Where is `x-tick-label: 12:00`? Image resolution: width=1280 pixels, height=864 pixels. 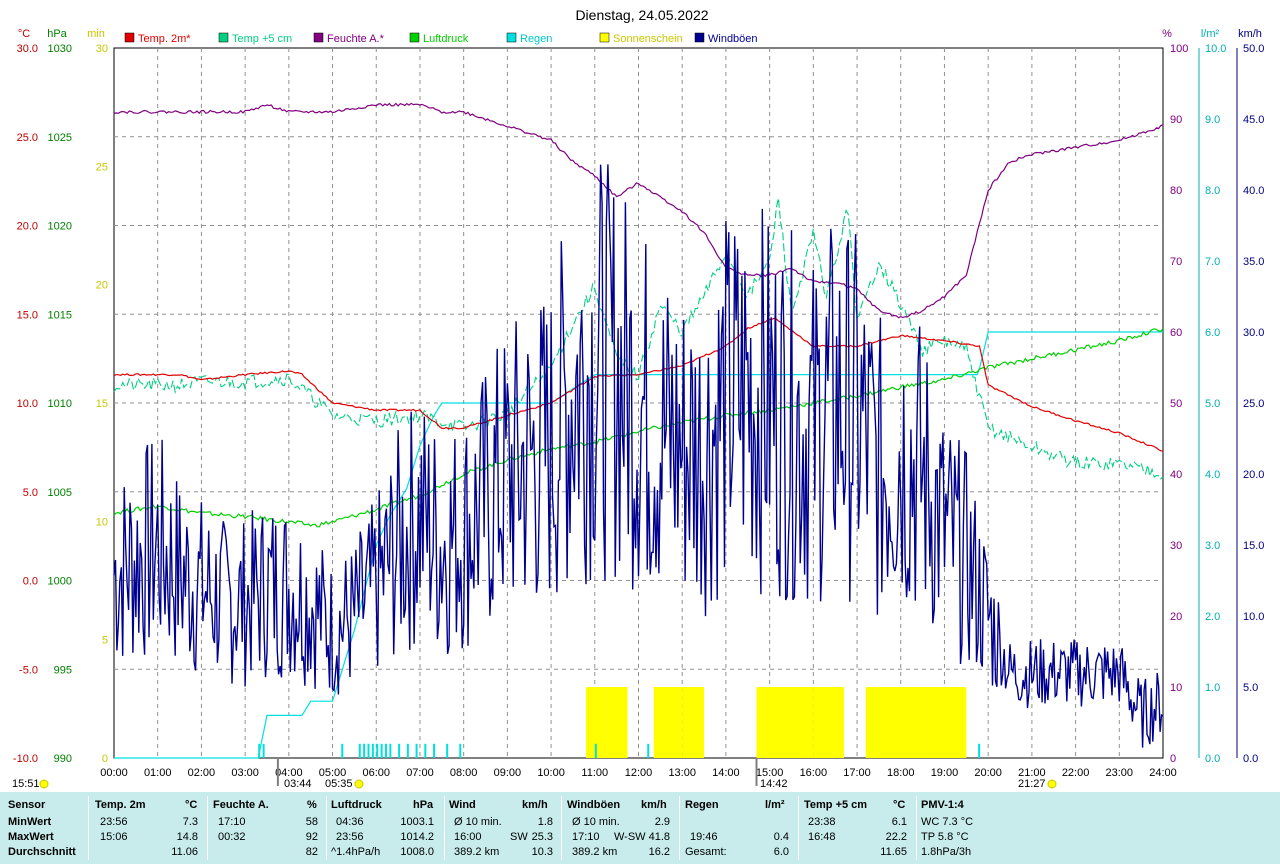
x-tick-label: 12:00 is located at coordinates (639, 773).